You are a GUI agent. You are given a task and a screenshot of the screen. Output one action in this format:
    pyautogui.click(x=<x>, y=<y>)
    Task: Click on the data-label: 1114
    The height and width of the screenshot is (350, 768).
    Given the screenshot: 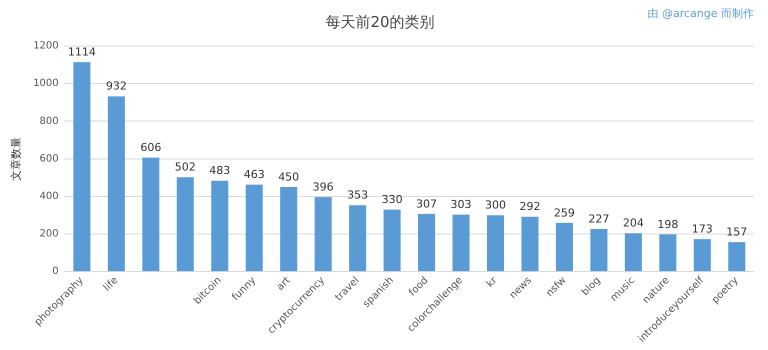 What is the action you would take?
    pyautogui.click(x=82, y=52)
    